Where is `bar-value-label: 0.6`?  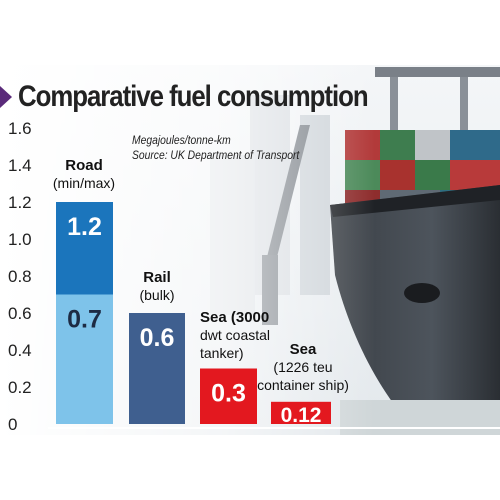
bar-value-label: 0.6 is located at coordinates (157, 338).